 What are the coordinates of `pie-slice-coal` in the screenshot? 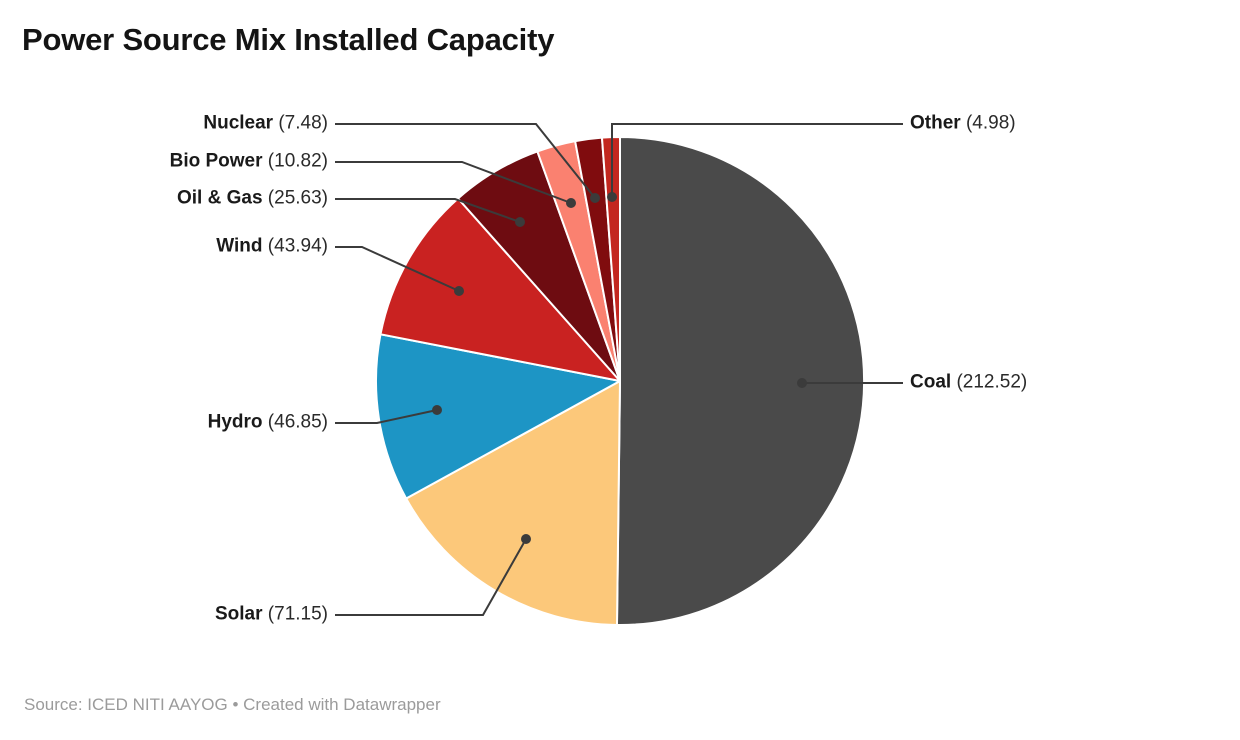 It's located at (740, 381).